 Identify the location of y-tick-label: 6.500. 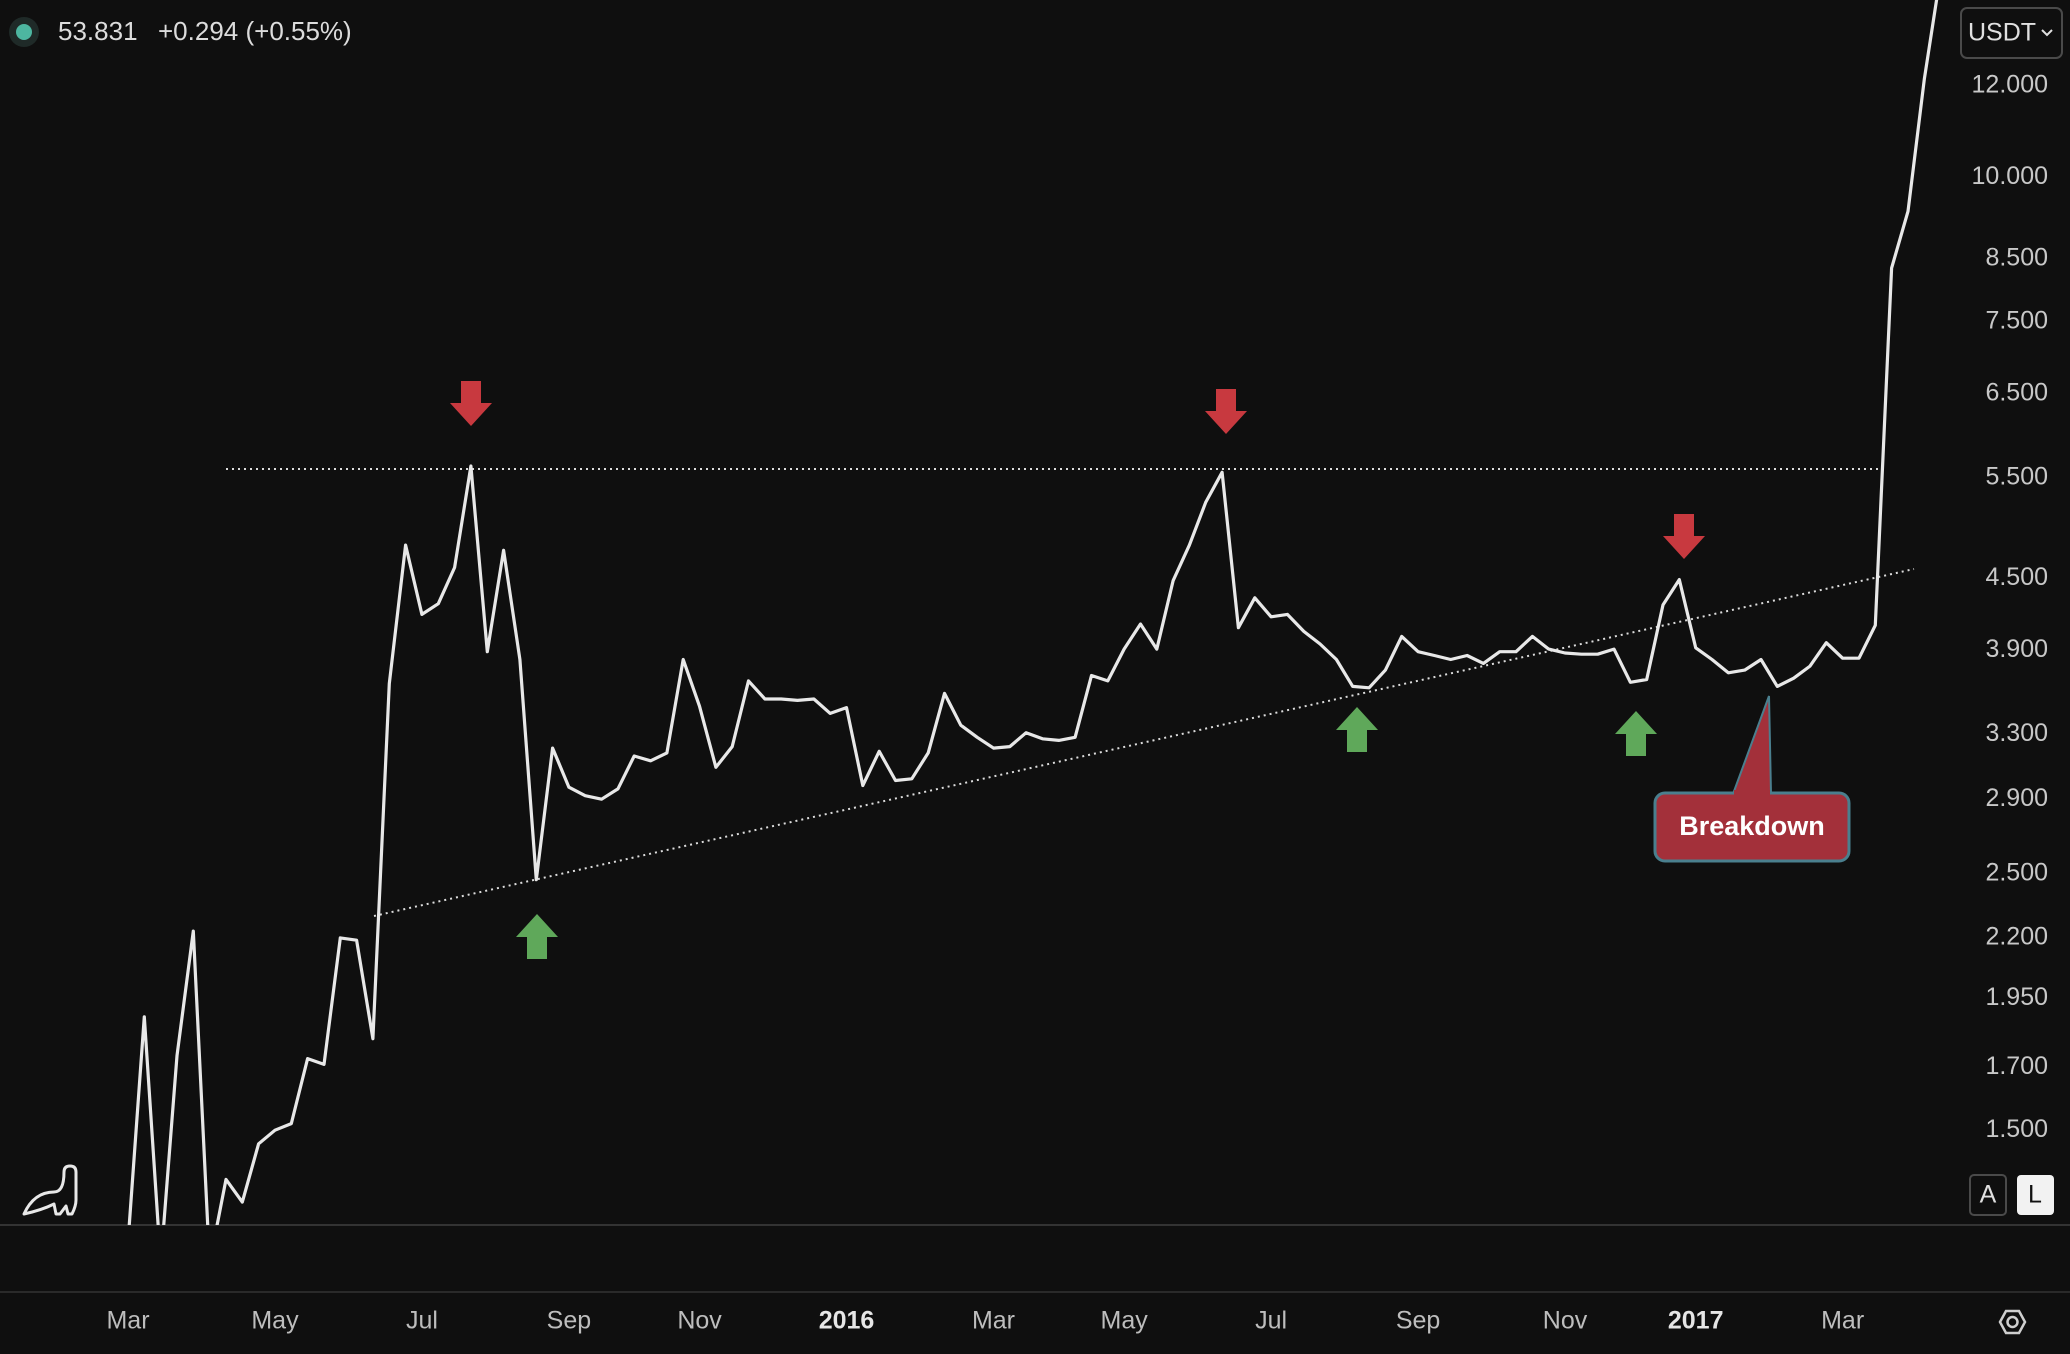
(2016, 392).